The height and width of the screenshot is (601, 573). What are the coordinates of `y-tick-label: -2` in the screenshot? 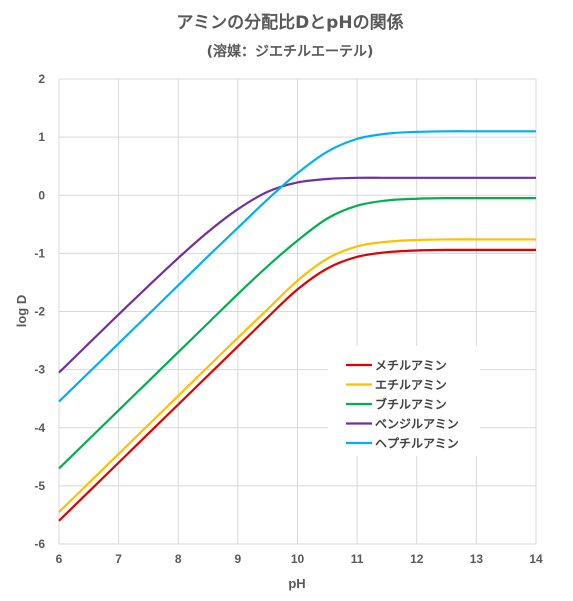 It's located at (39, 312).